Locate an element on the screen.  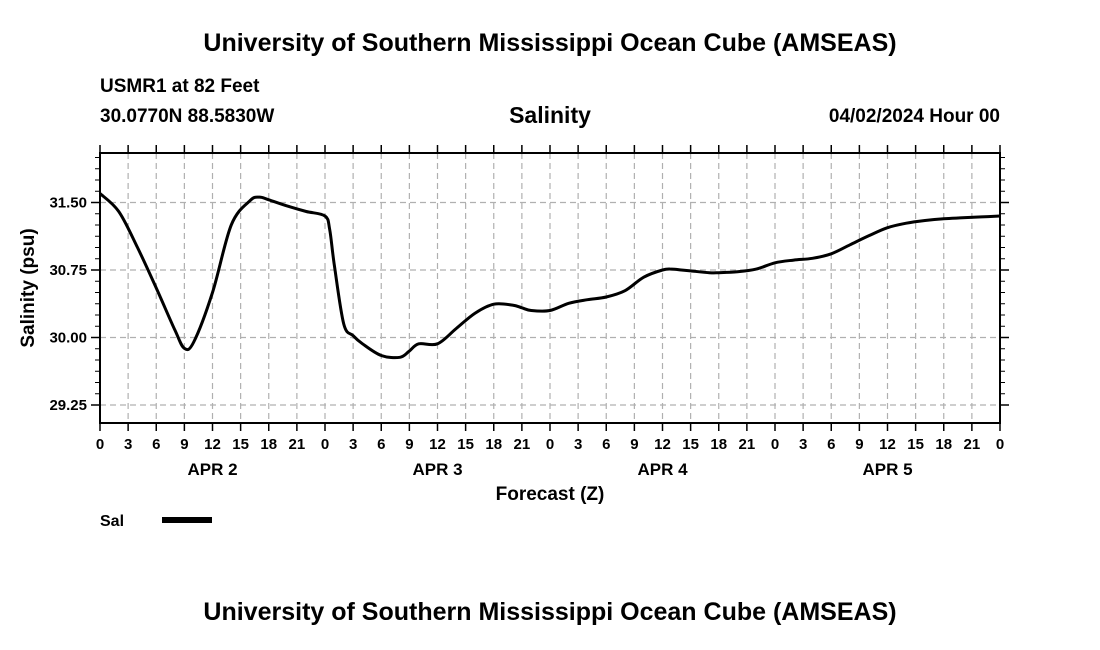
day-label: APR 4 is located at coordinates (662, 469).